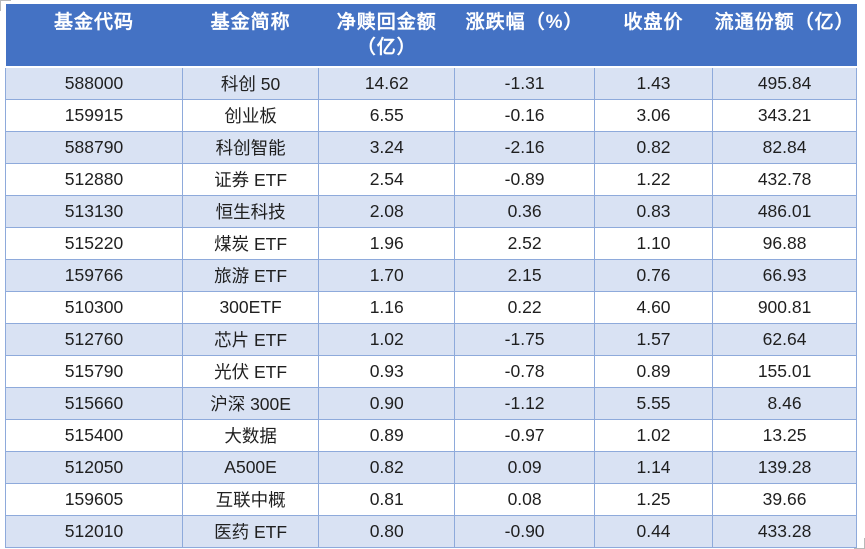 The width and height of the screenshot is (865, 549). I want to click on table-cell-fund_code: 513130, so click(94, 211).